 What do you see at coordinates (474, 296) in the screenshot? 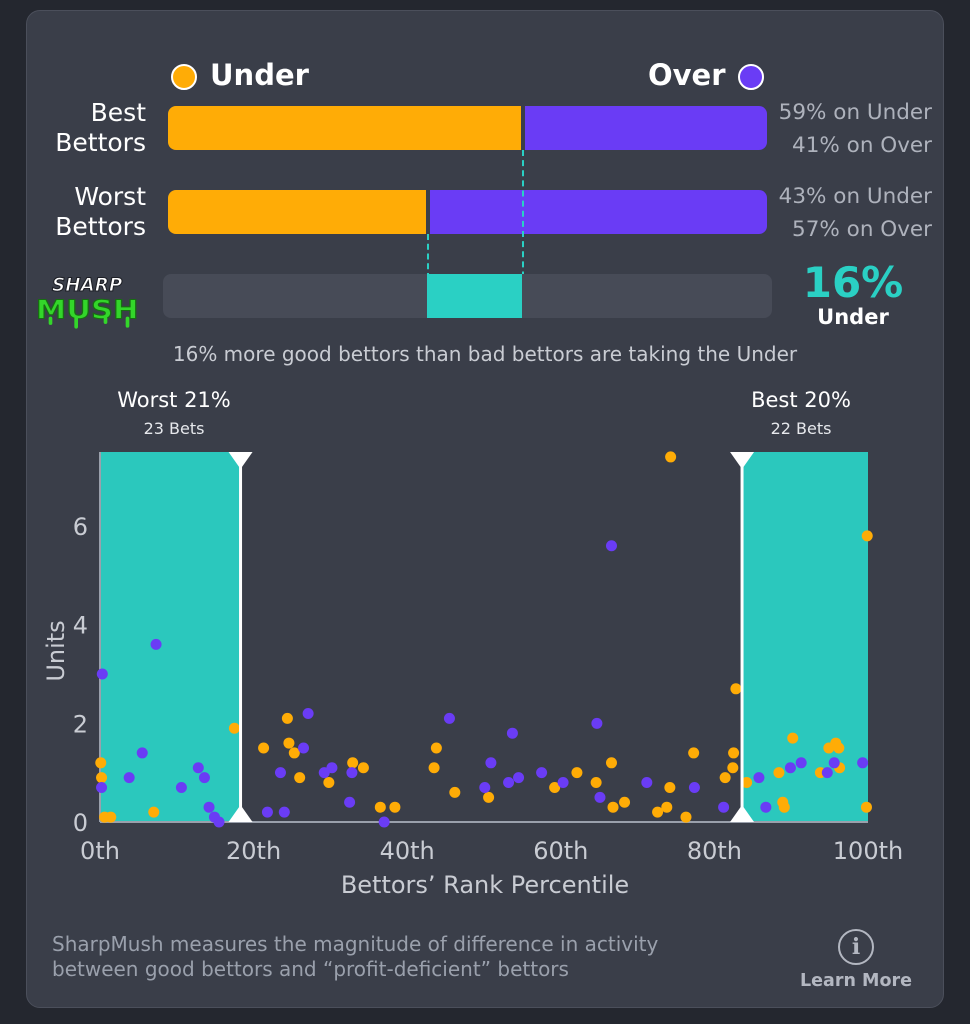
I see `difference-fill` at bounding box center [474, 296].